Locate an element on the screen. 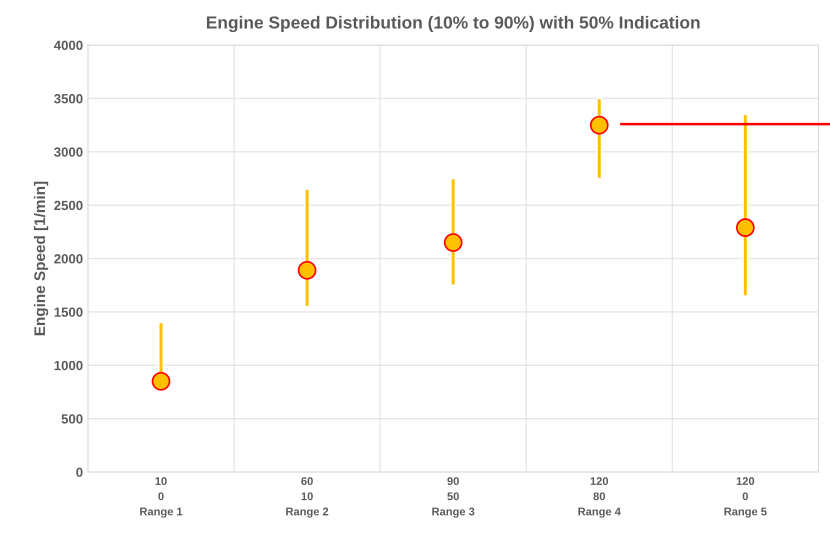  x-tick-label: 10 0 Range 1 is located at coordinates (161, 497).